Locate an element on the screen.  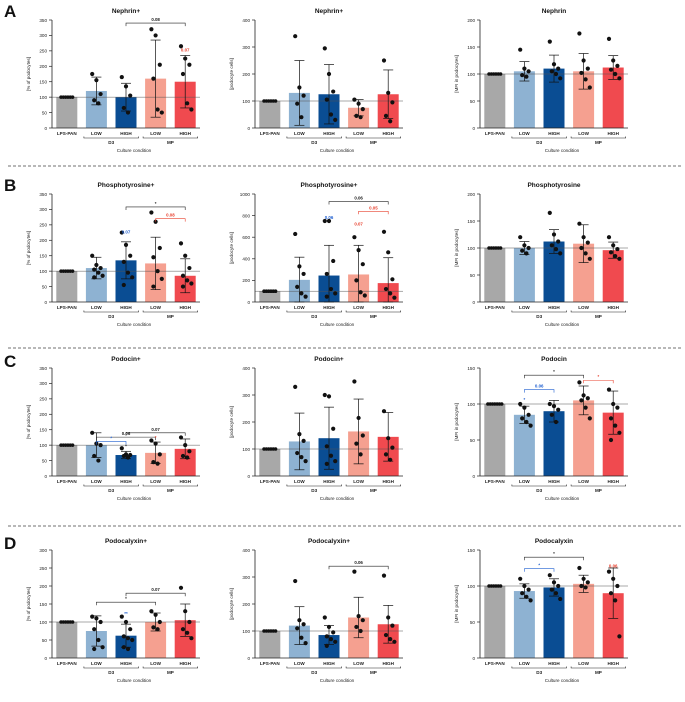
significance-label: 0.08 is located at coordinates (170, 215).